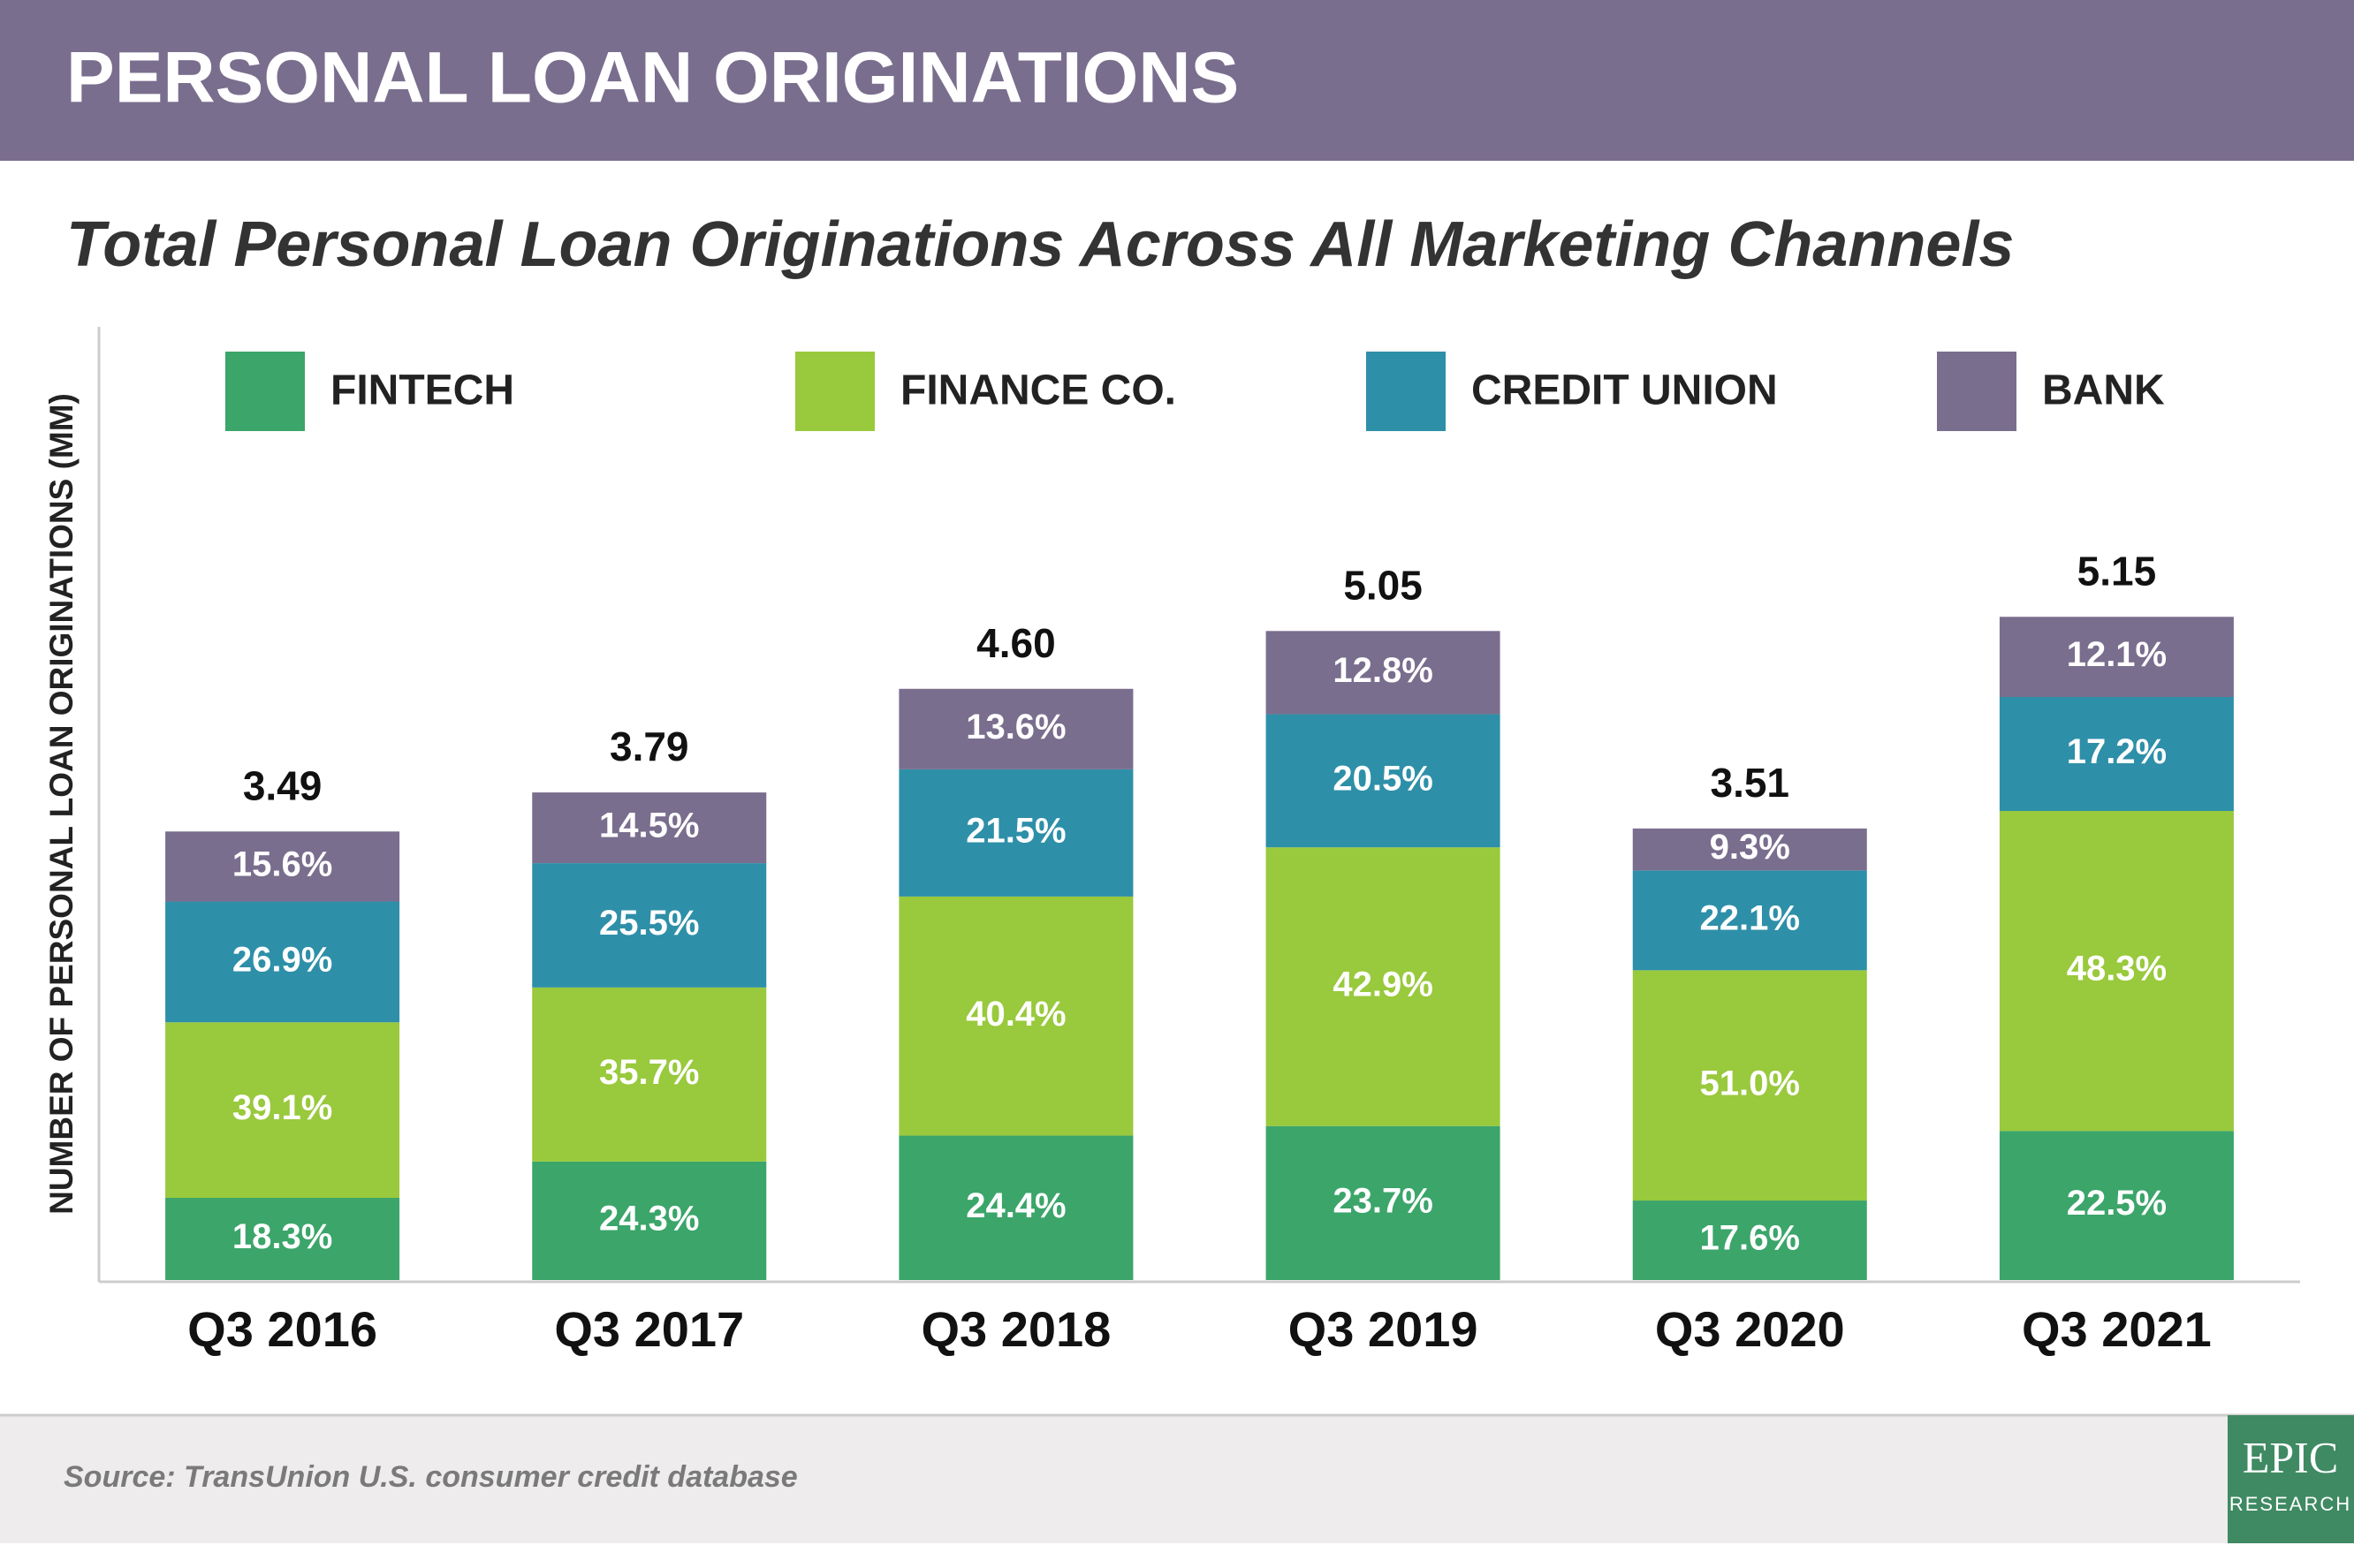  Describe the element at coordinates (649, 1329) in the screenshot. I see `x-tick-label: Q3 2017` at that location.